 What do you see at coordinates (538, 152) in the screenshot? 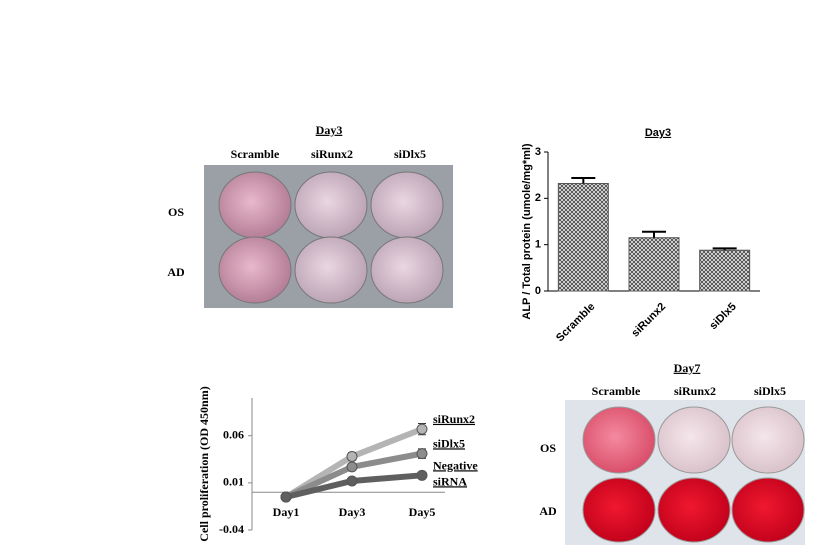
I see `y-tick-label: 3` at bounding box center [538, 152].